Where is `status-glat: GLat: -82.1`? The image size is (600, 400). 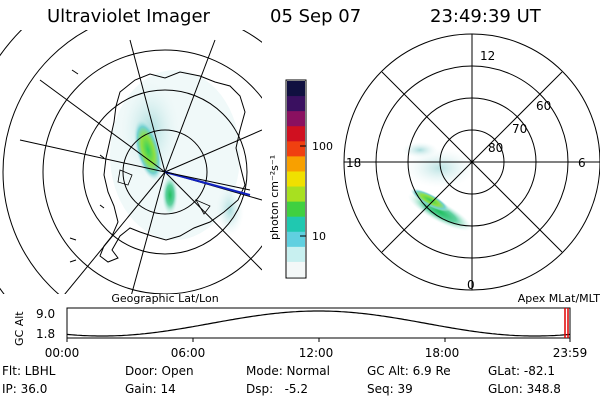 status-glat: GLat: -82.1 is located at coordinates (521, 371).